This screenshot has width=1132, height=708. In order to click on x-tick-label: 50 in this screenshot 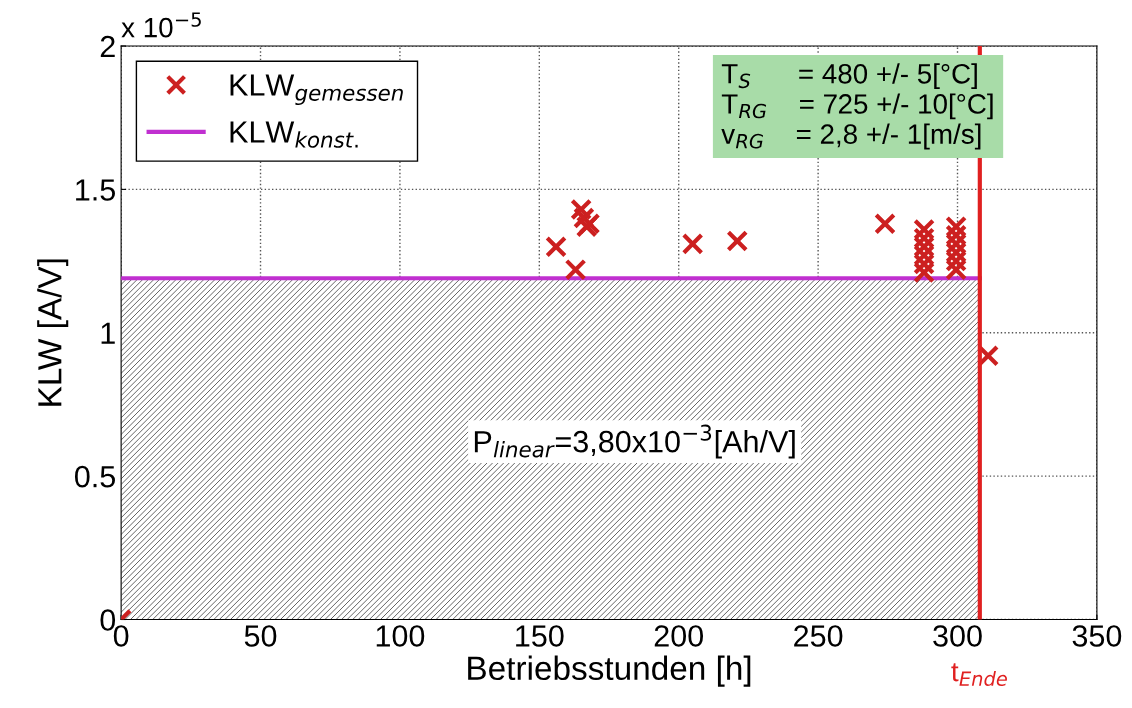, I will do `click(260, 636)`.